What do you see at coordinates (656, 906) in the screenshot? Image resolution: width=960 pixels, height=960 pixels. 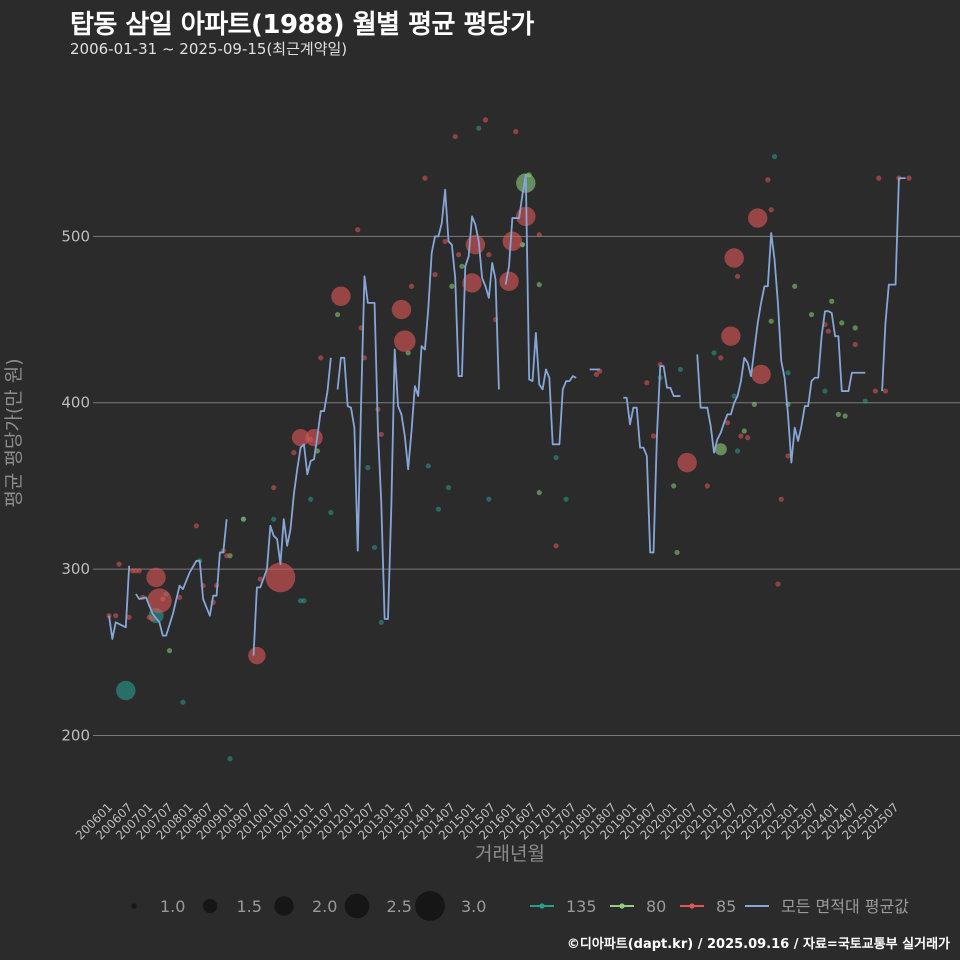 I see `legend-color-label-1: 80` at bounding box center [656, 906].